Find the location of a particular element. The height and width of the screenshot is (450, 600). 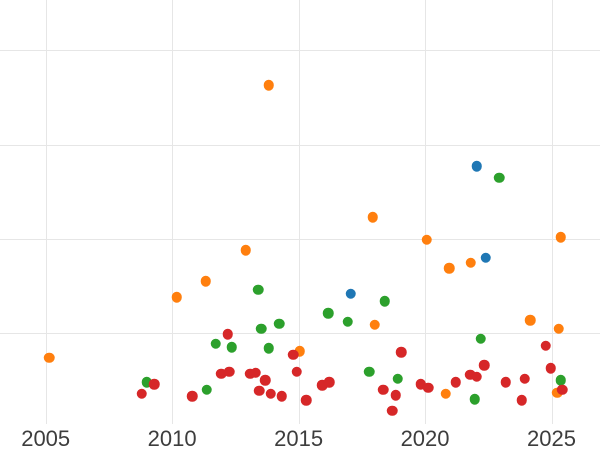

x-tick-label-2020: 2020 is located at coordinates (425, 438).